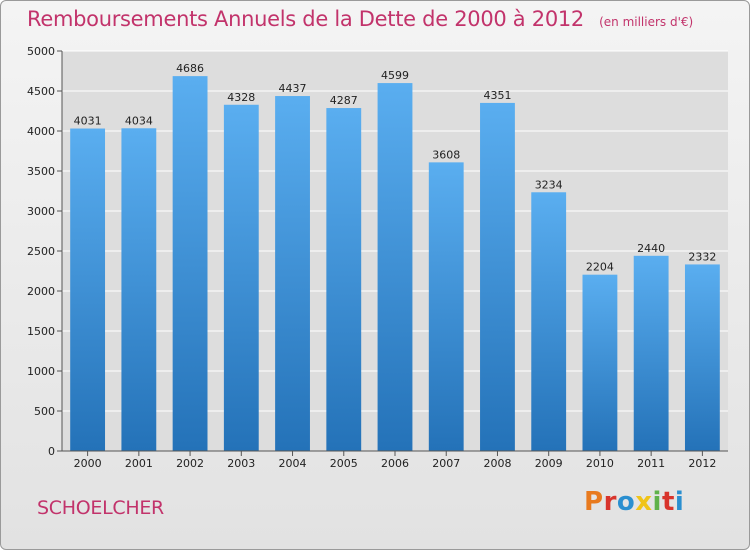 This screenshot has height=550, width=750. What do you see at coordinates (293, 88) in the screenshot?
I see `value-label: 4437` at bounding box center [293, 88].